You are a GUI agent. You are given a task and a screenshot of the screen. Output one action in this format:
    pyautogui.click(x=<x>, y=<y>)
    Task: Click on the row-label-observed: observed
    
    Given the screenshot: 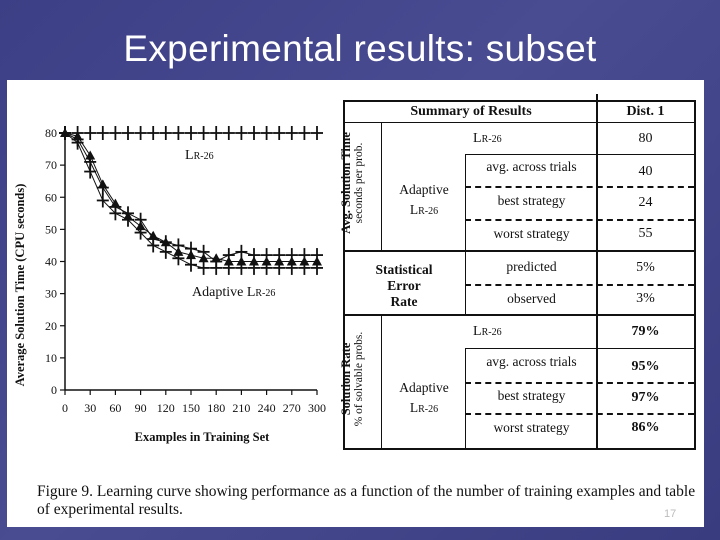 What is the action you would take?
    pyautogui.click(x=531, y=298)
    